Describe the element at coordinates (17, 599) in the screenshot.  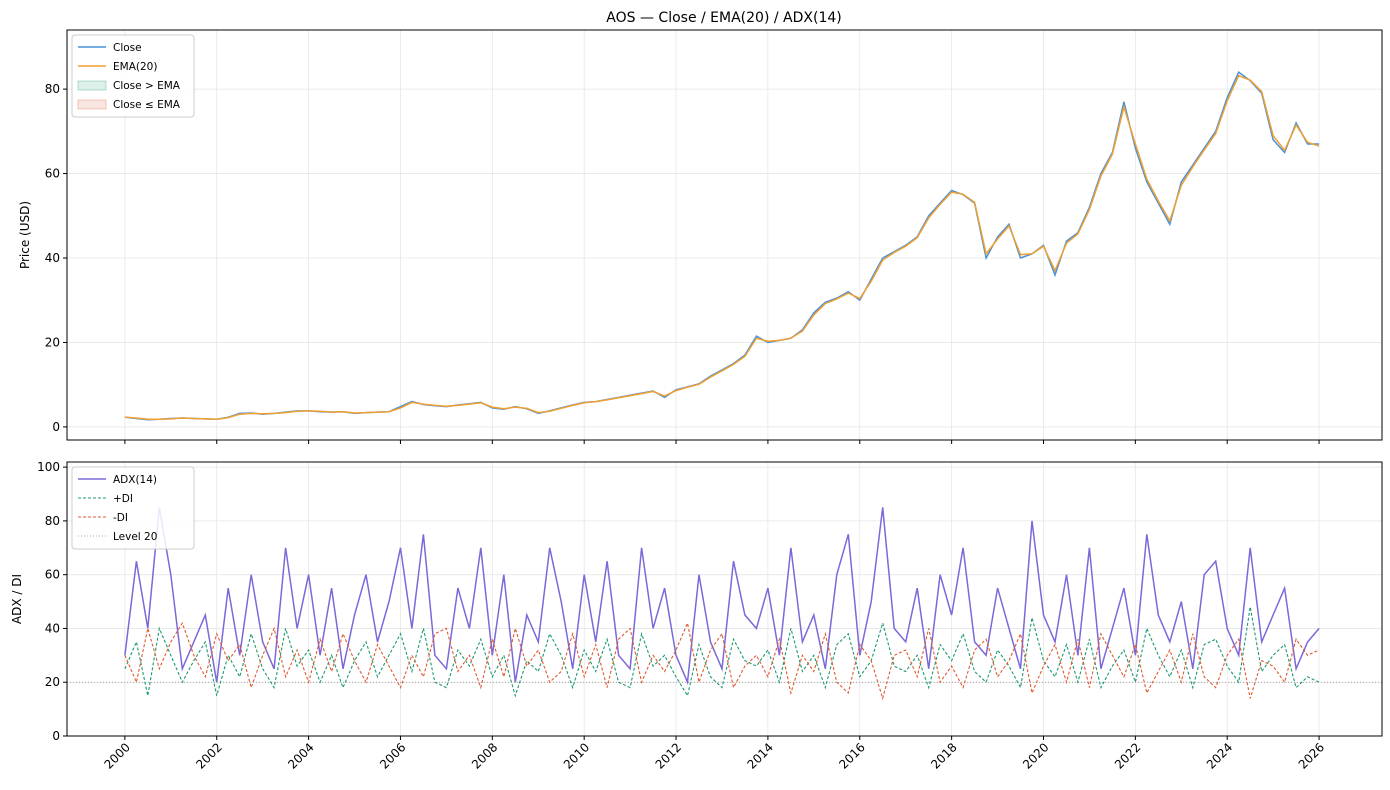
I see `y-axis-label: ADX / DI` at that location.